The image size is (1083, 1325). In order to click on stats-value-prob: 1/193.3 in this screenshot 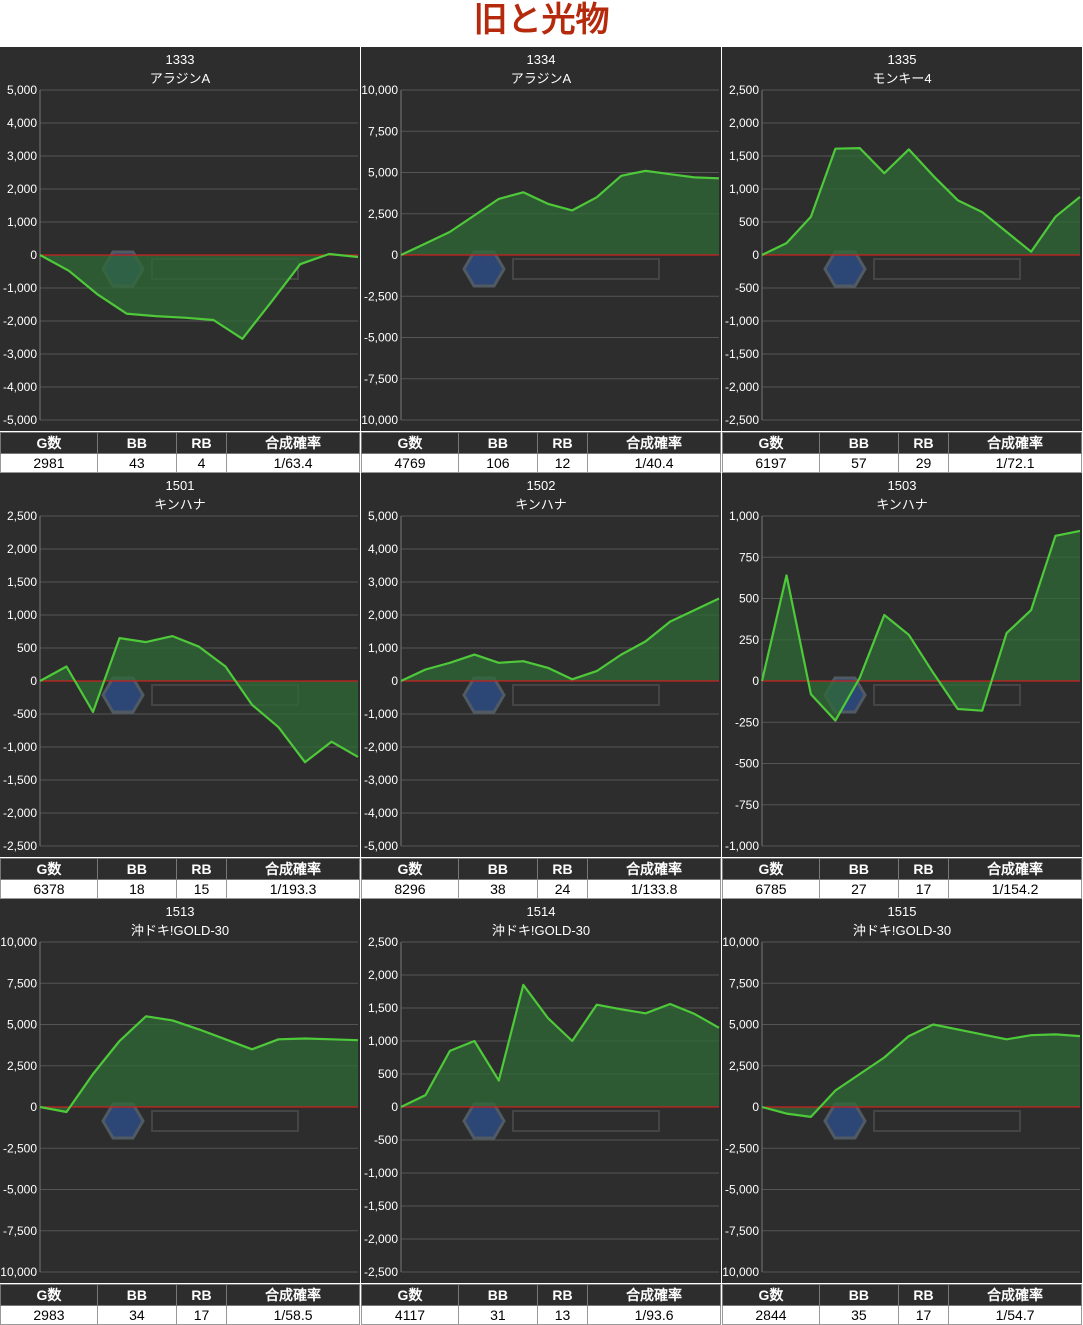, I will do `click(293, 889)`.